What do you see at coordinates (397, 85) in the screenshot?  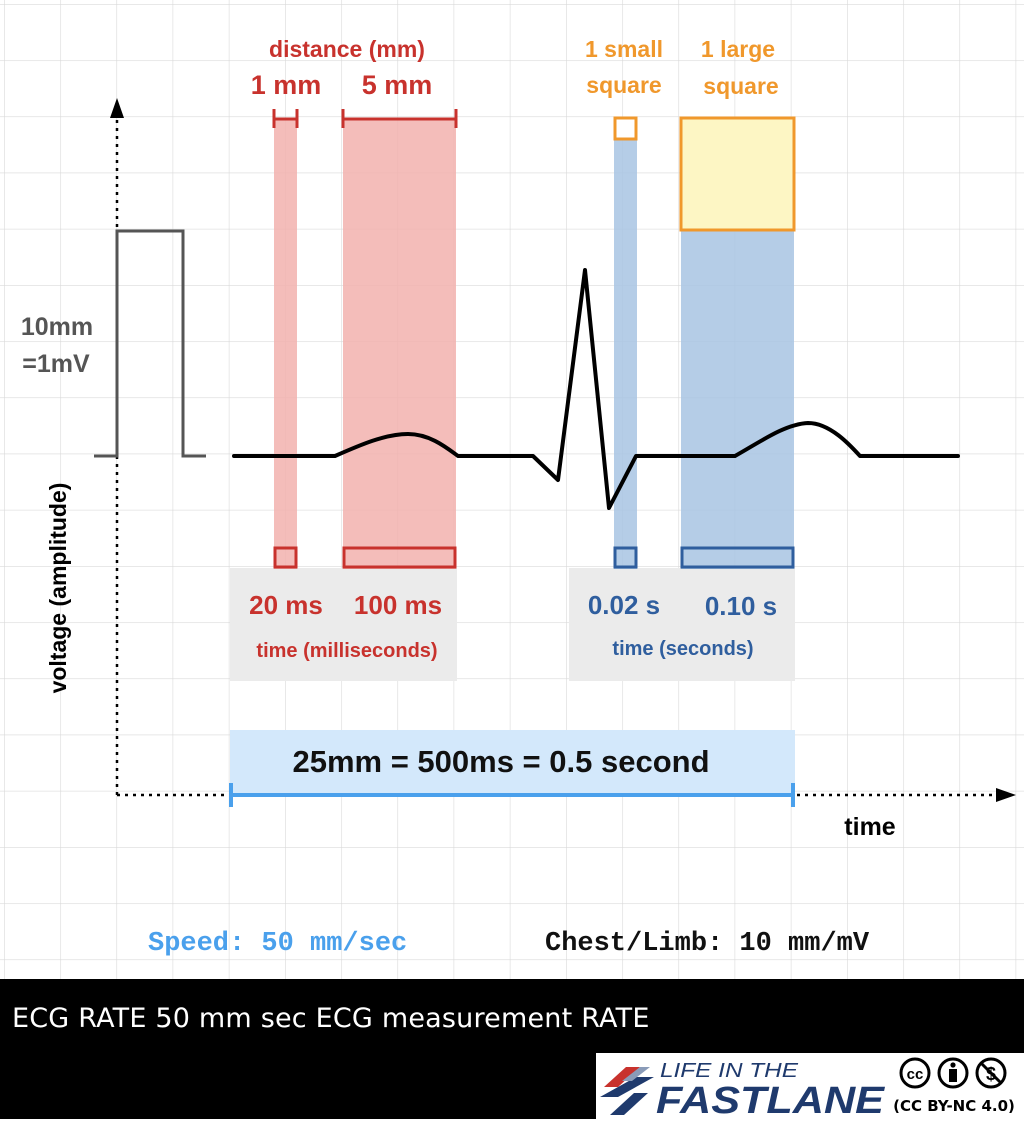 I see `five-mm-label: 5 mm` at bounding box center [397, 85].